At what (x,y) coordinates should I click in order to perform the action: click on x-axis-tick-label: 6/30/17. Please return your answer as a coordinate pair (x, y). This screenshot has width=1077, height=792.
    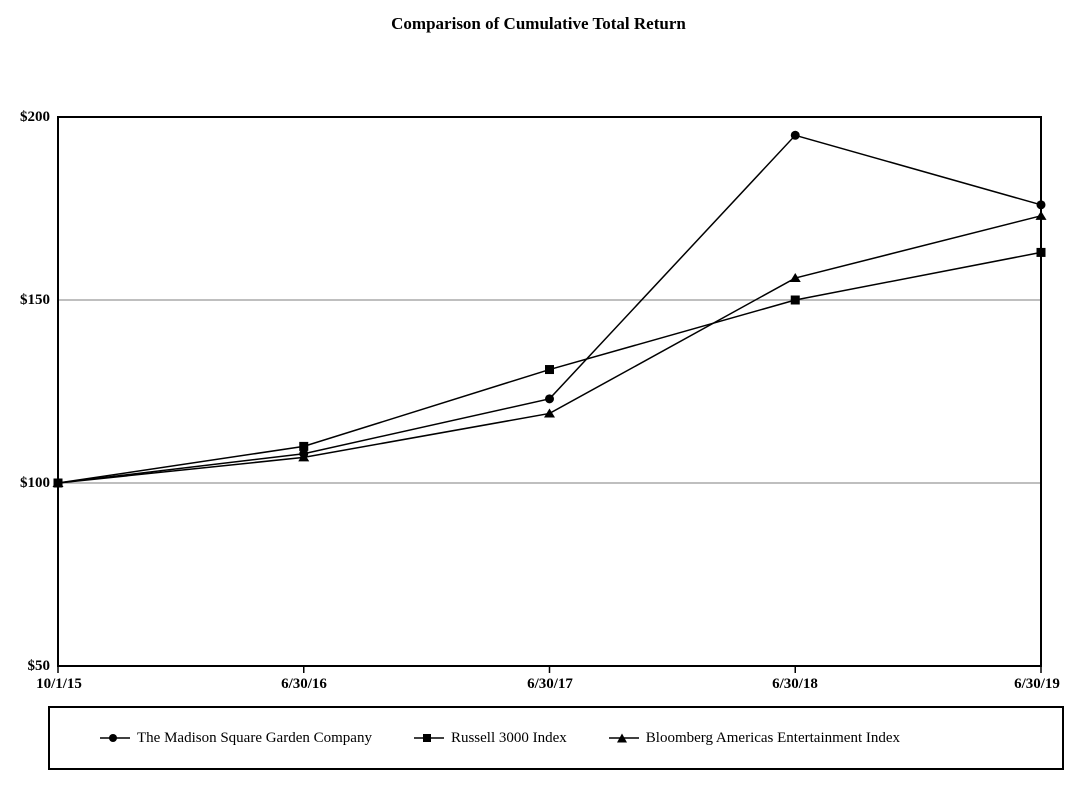
    Looking at the image, I should click on (550, 684).